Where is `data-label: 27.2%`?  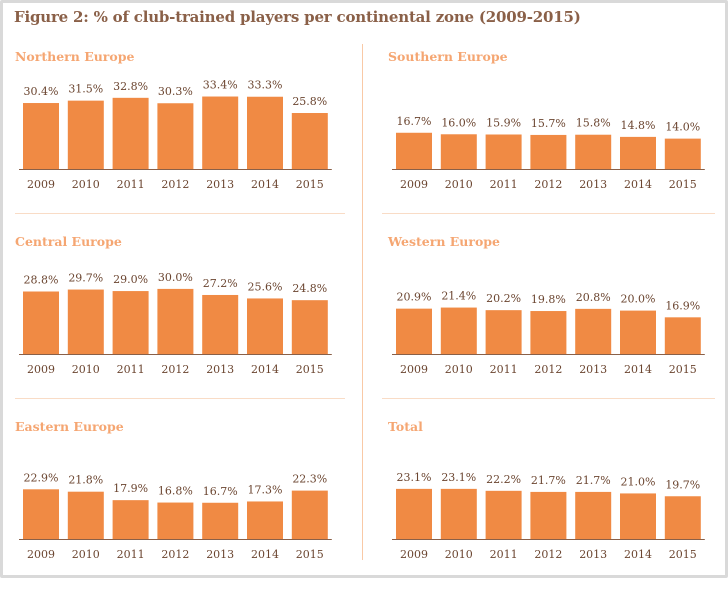 data-label: 27.2% is located at coordinates (220, 283).